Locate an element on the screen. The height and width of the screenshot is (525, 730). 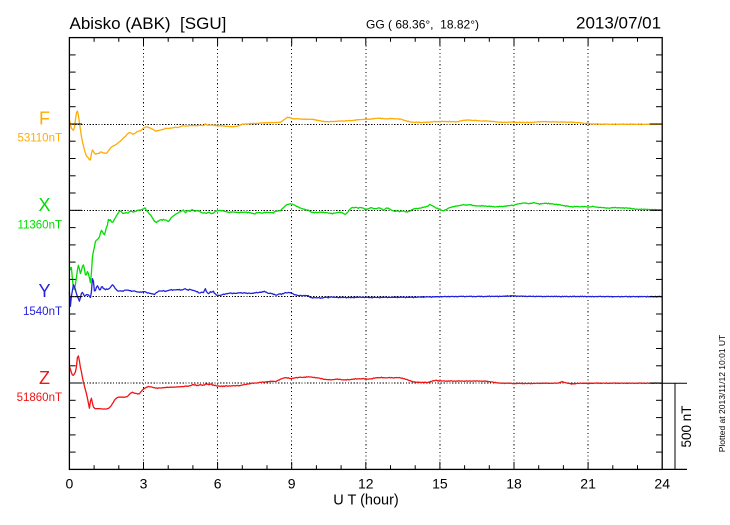
svg-text: 24 is located at coordinates (662, 484).